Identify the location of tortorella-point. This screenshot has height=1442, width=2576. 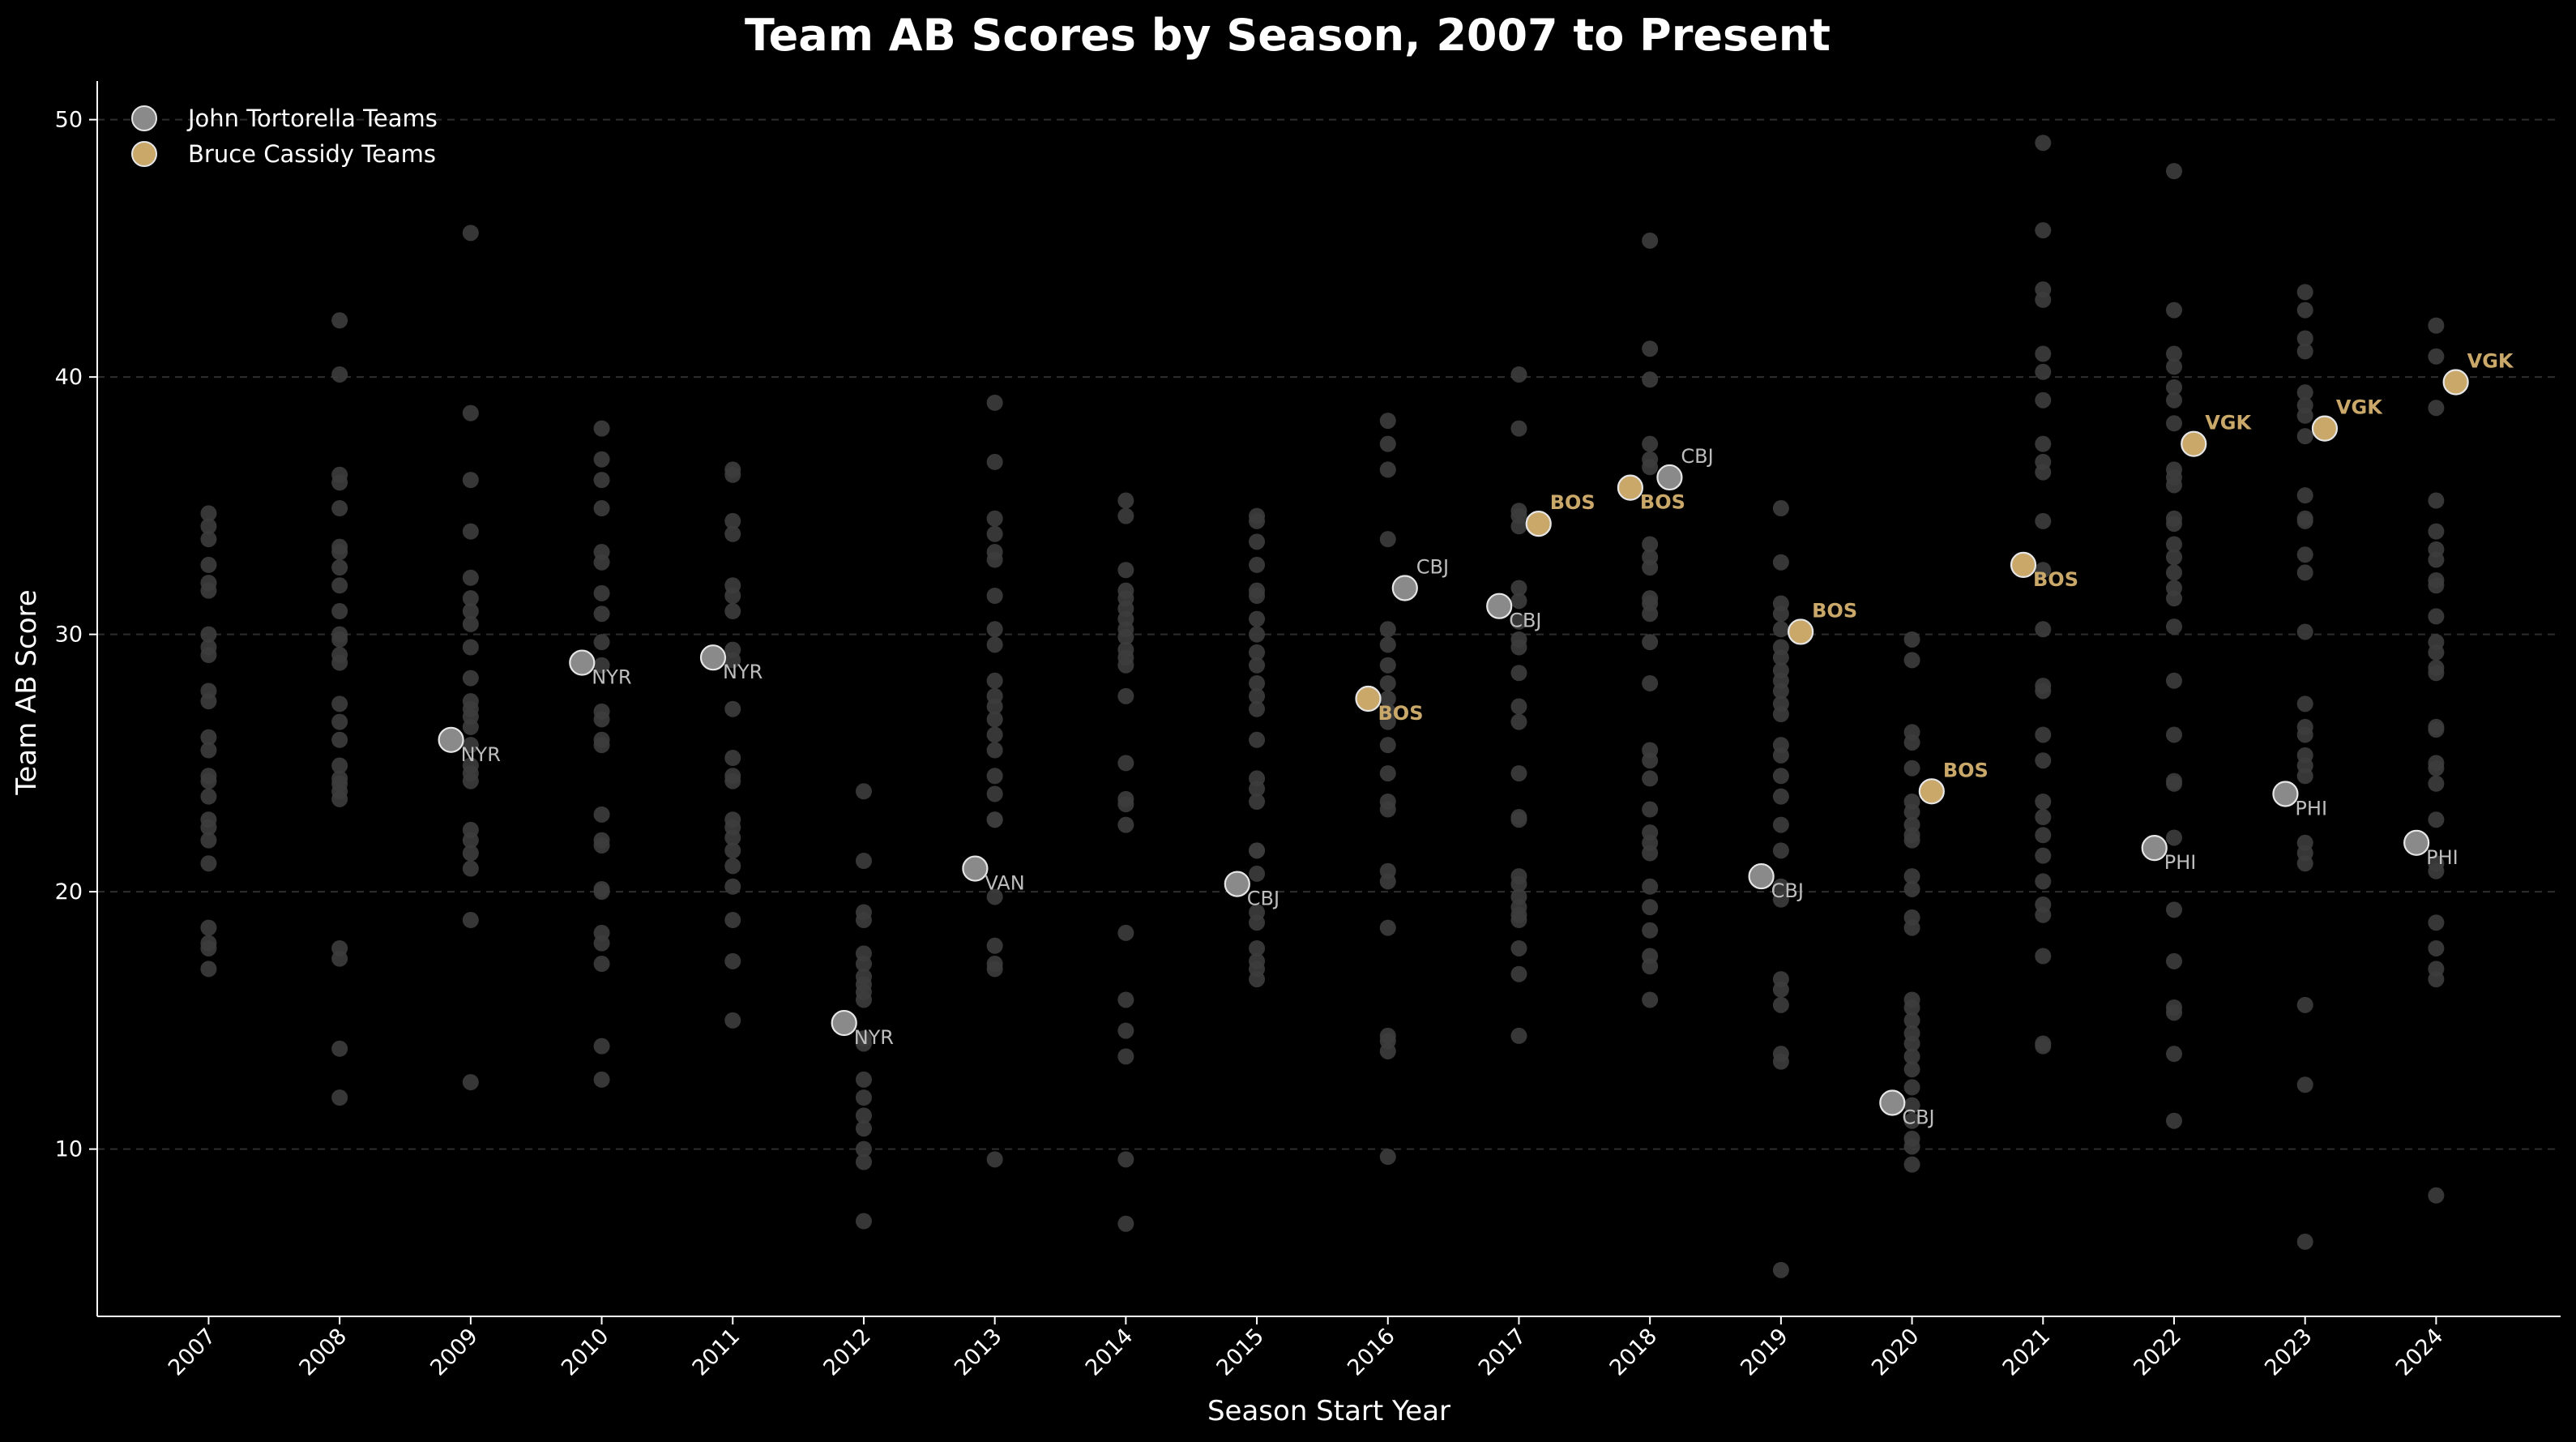
(1761, 876).